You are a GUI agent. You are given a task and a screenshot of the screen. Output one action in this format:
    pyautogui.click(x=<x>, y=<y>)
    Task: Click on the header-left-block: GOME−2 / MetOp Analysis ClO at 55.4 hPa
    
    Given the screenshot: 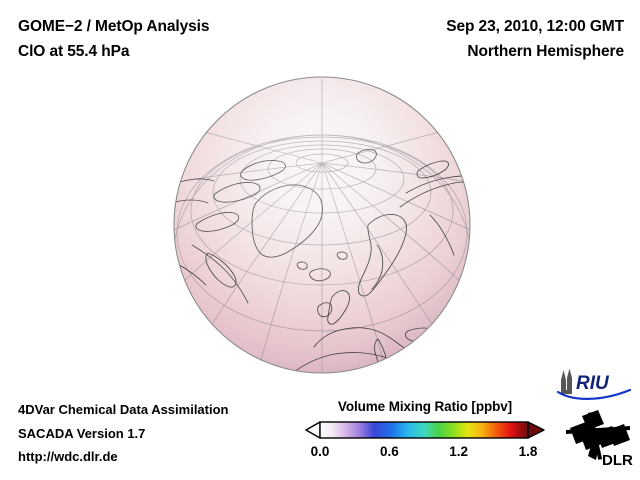 What is the action you would take?
    pyautogui.click(x=113, y=39)
    